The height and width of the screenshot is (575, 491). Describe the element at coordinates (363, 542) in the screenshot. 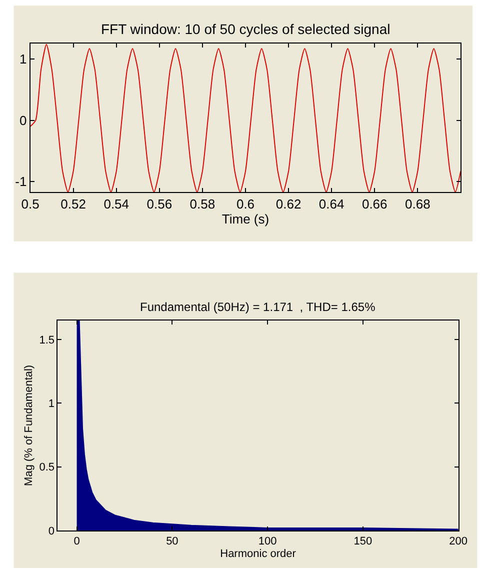

I see `x-tick-label: 150` at that location.